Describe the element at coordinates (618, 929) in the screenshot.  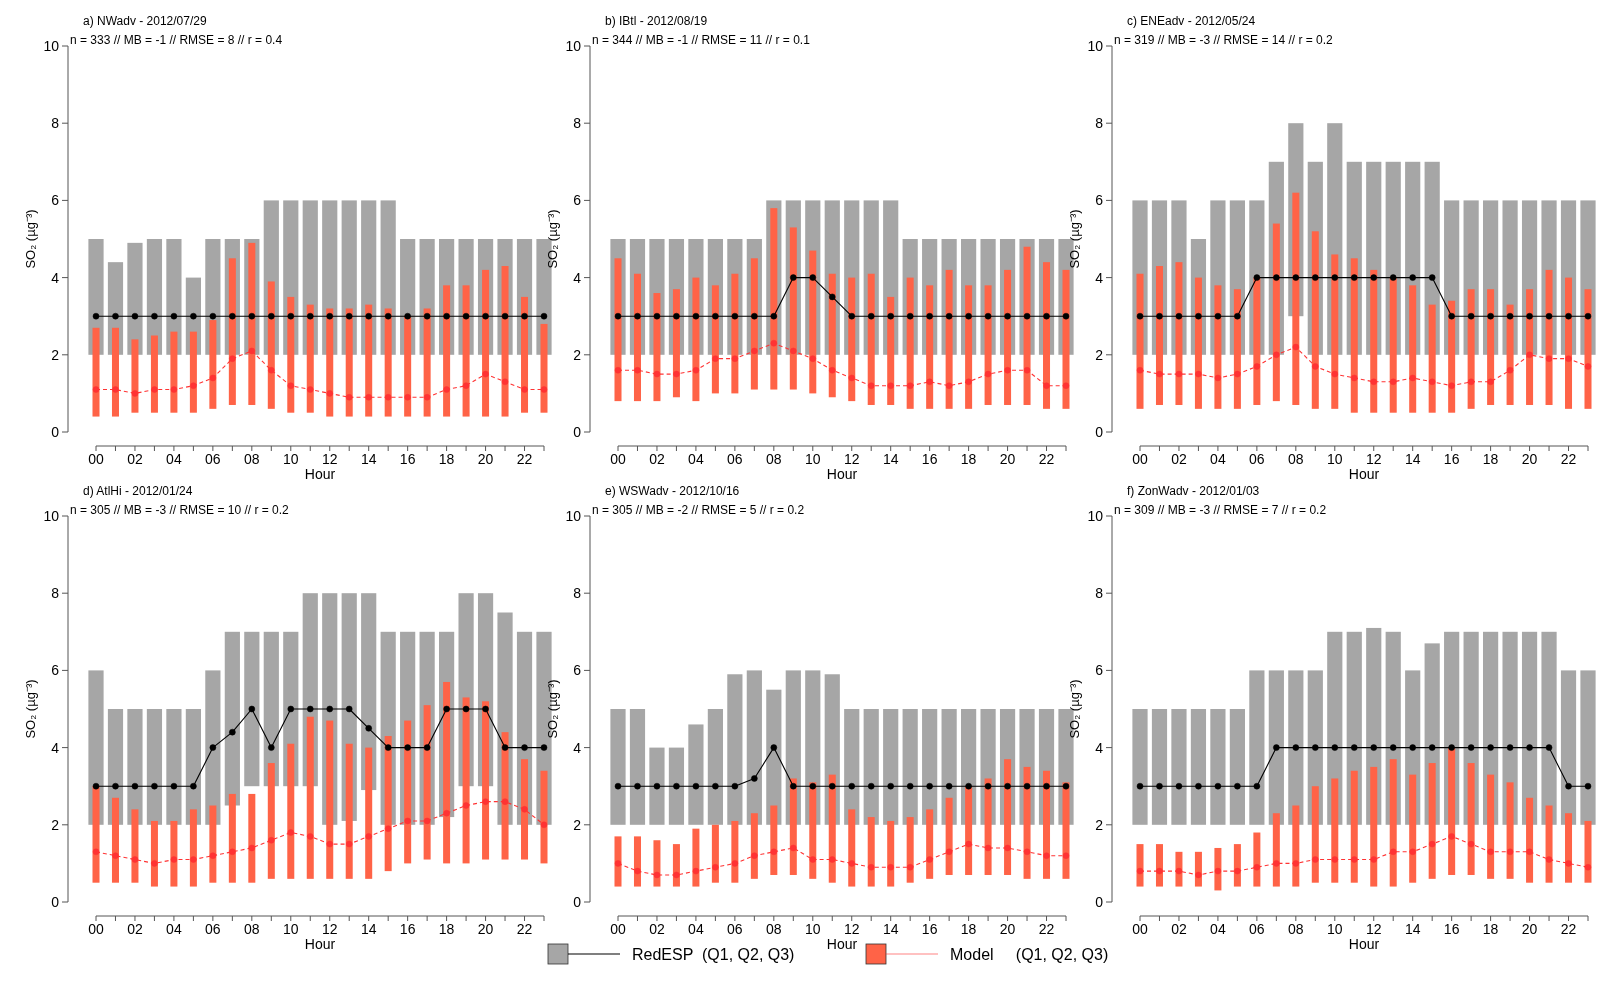
I see `x-tick-label: 00` at that location.